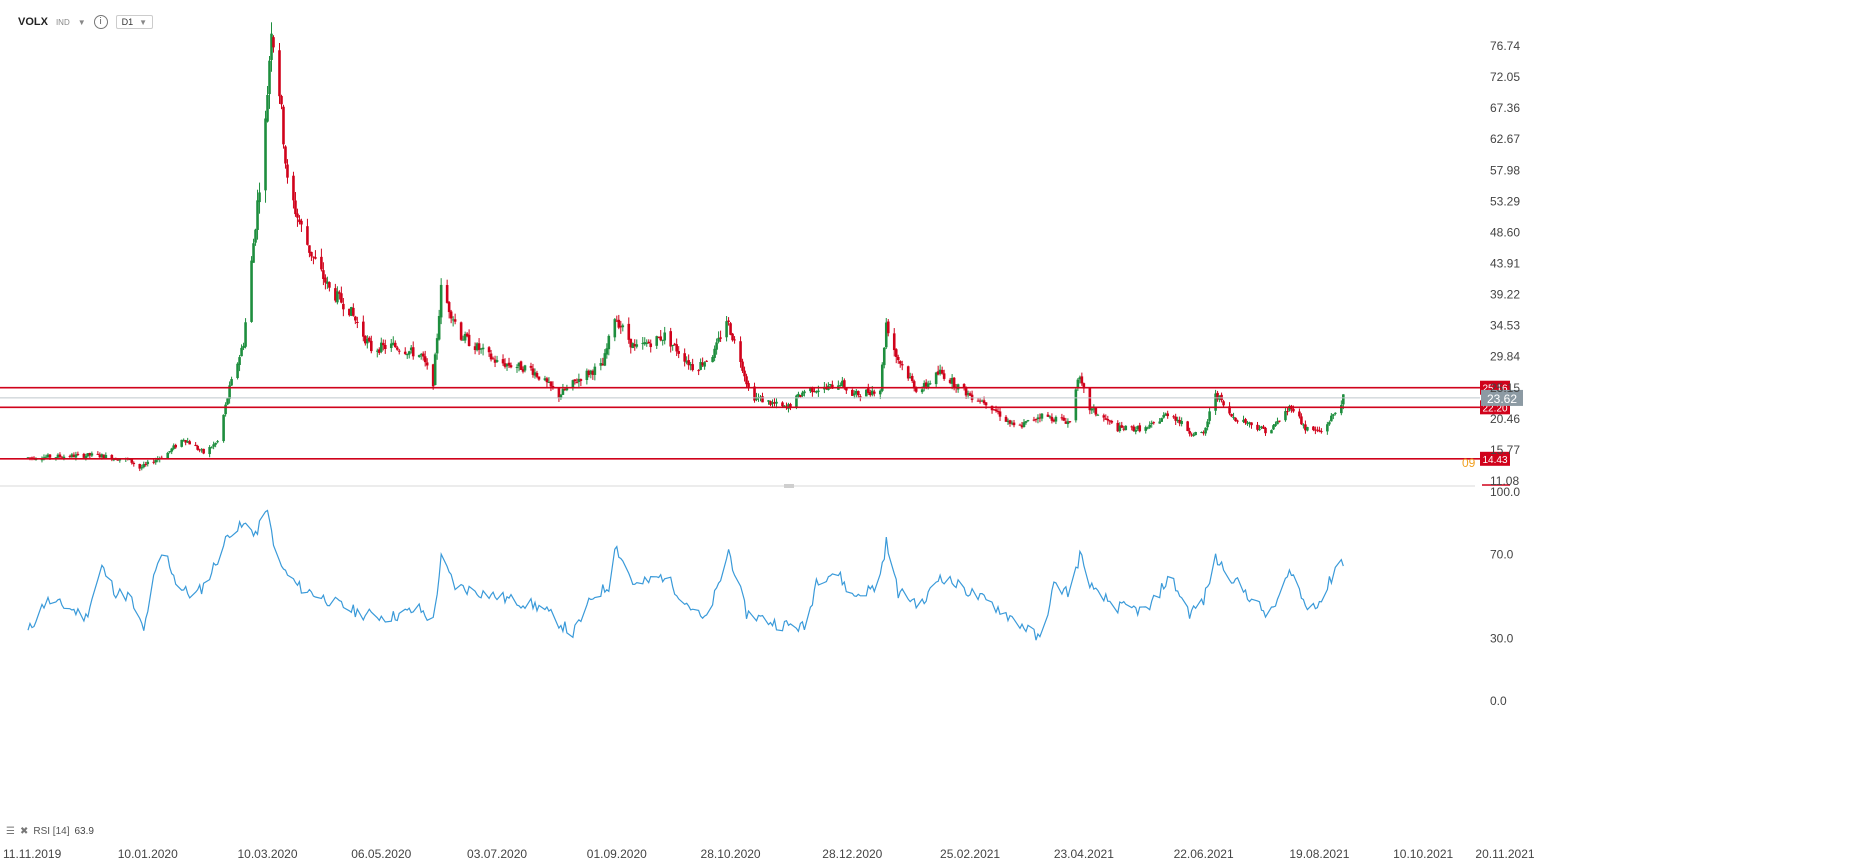  Describe the element at coordinates (1505, 264) in the screenshot. I see `price-tick-label: 43.91` at that location.